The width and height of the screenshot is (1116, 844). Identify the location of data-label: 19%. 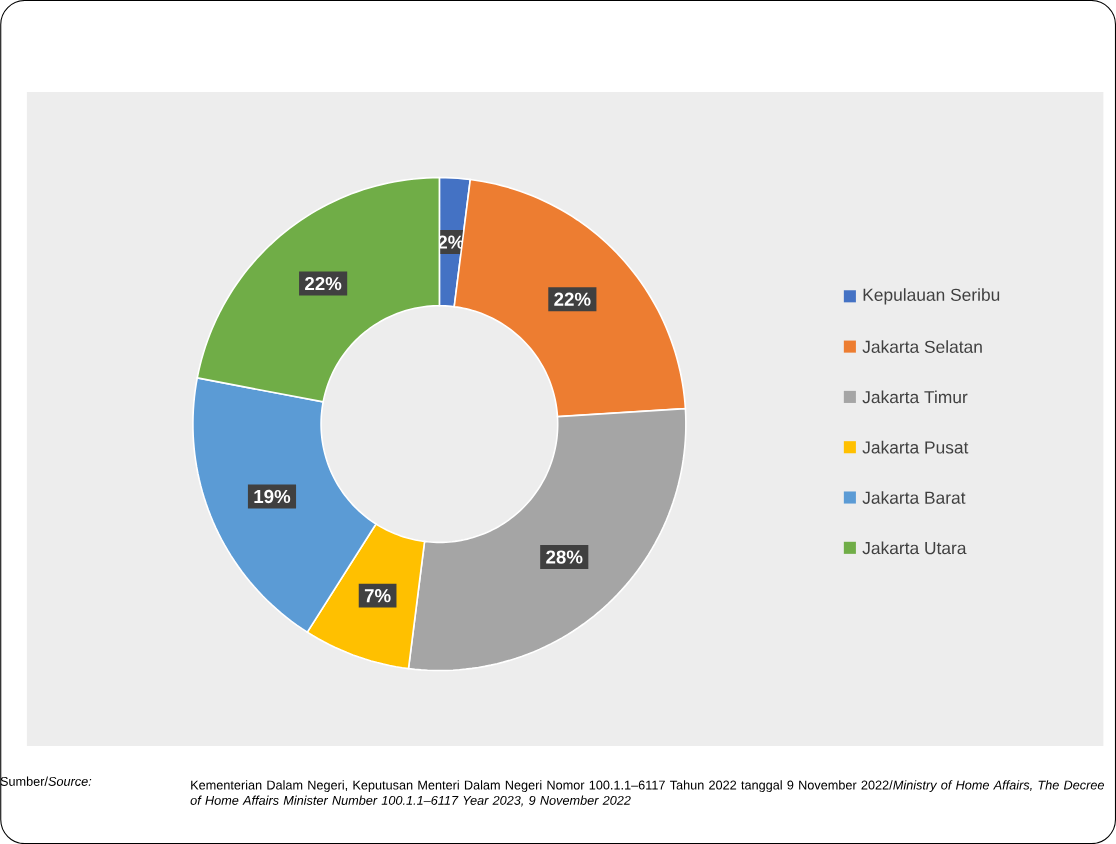
(272, 496).